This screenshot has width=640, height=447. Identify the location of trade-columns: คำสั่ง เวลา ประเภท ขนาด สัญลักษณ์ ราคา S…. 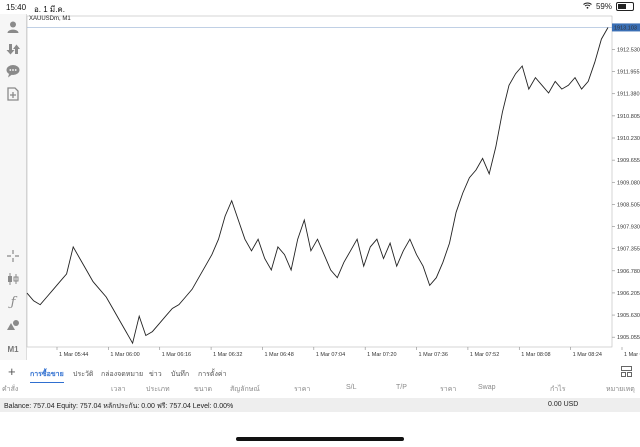
(320, 389).